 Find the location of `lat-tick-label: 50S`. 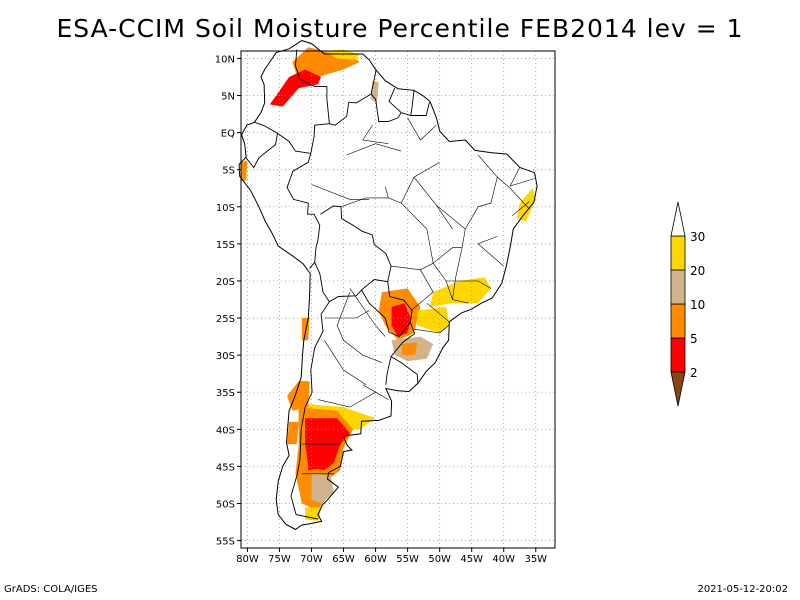

lat-tick-label: 50S is located at coordinates (225, 504).